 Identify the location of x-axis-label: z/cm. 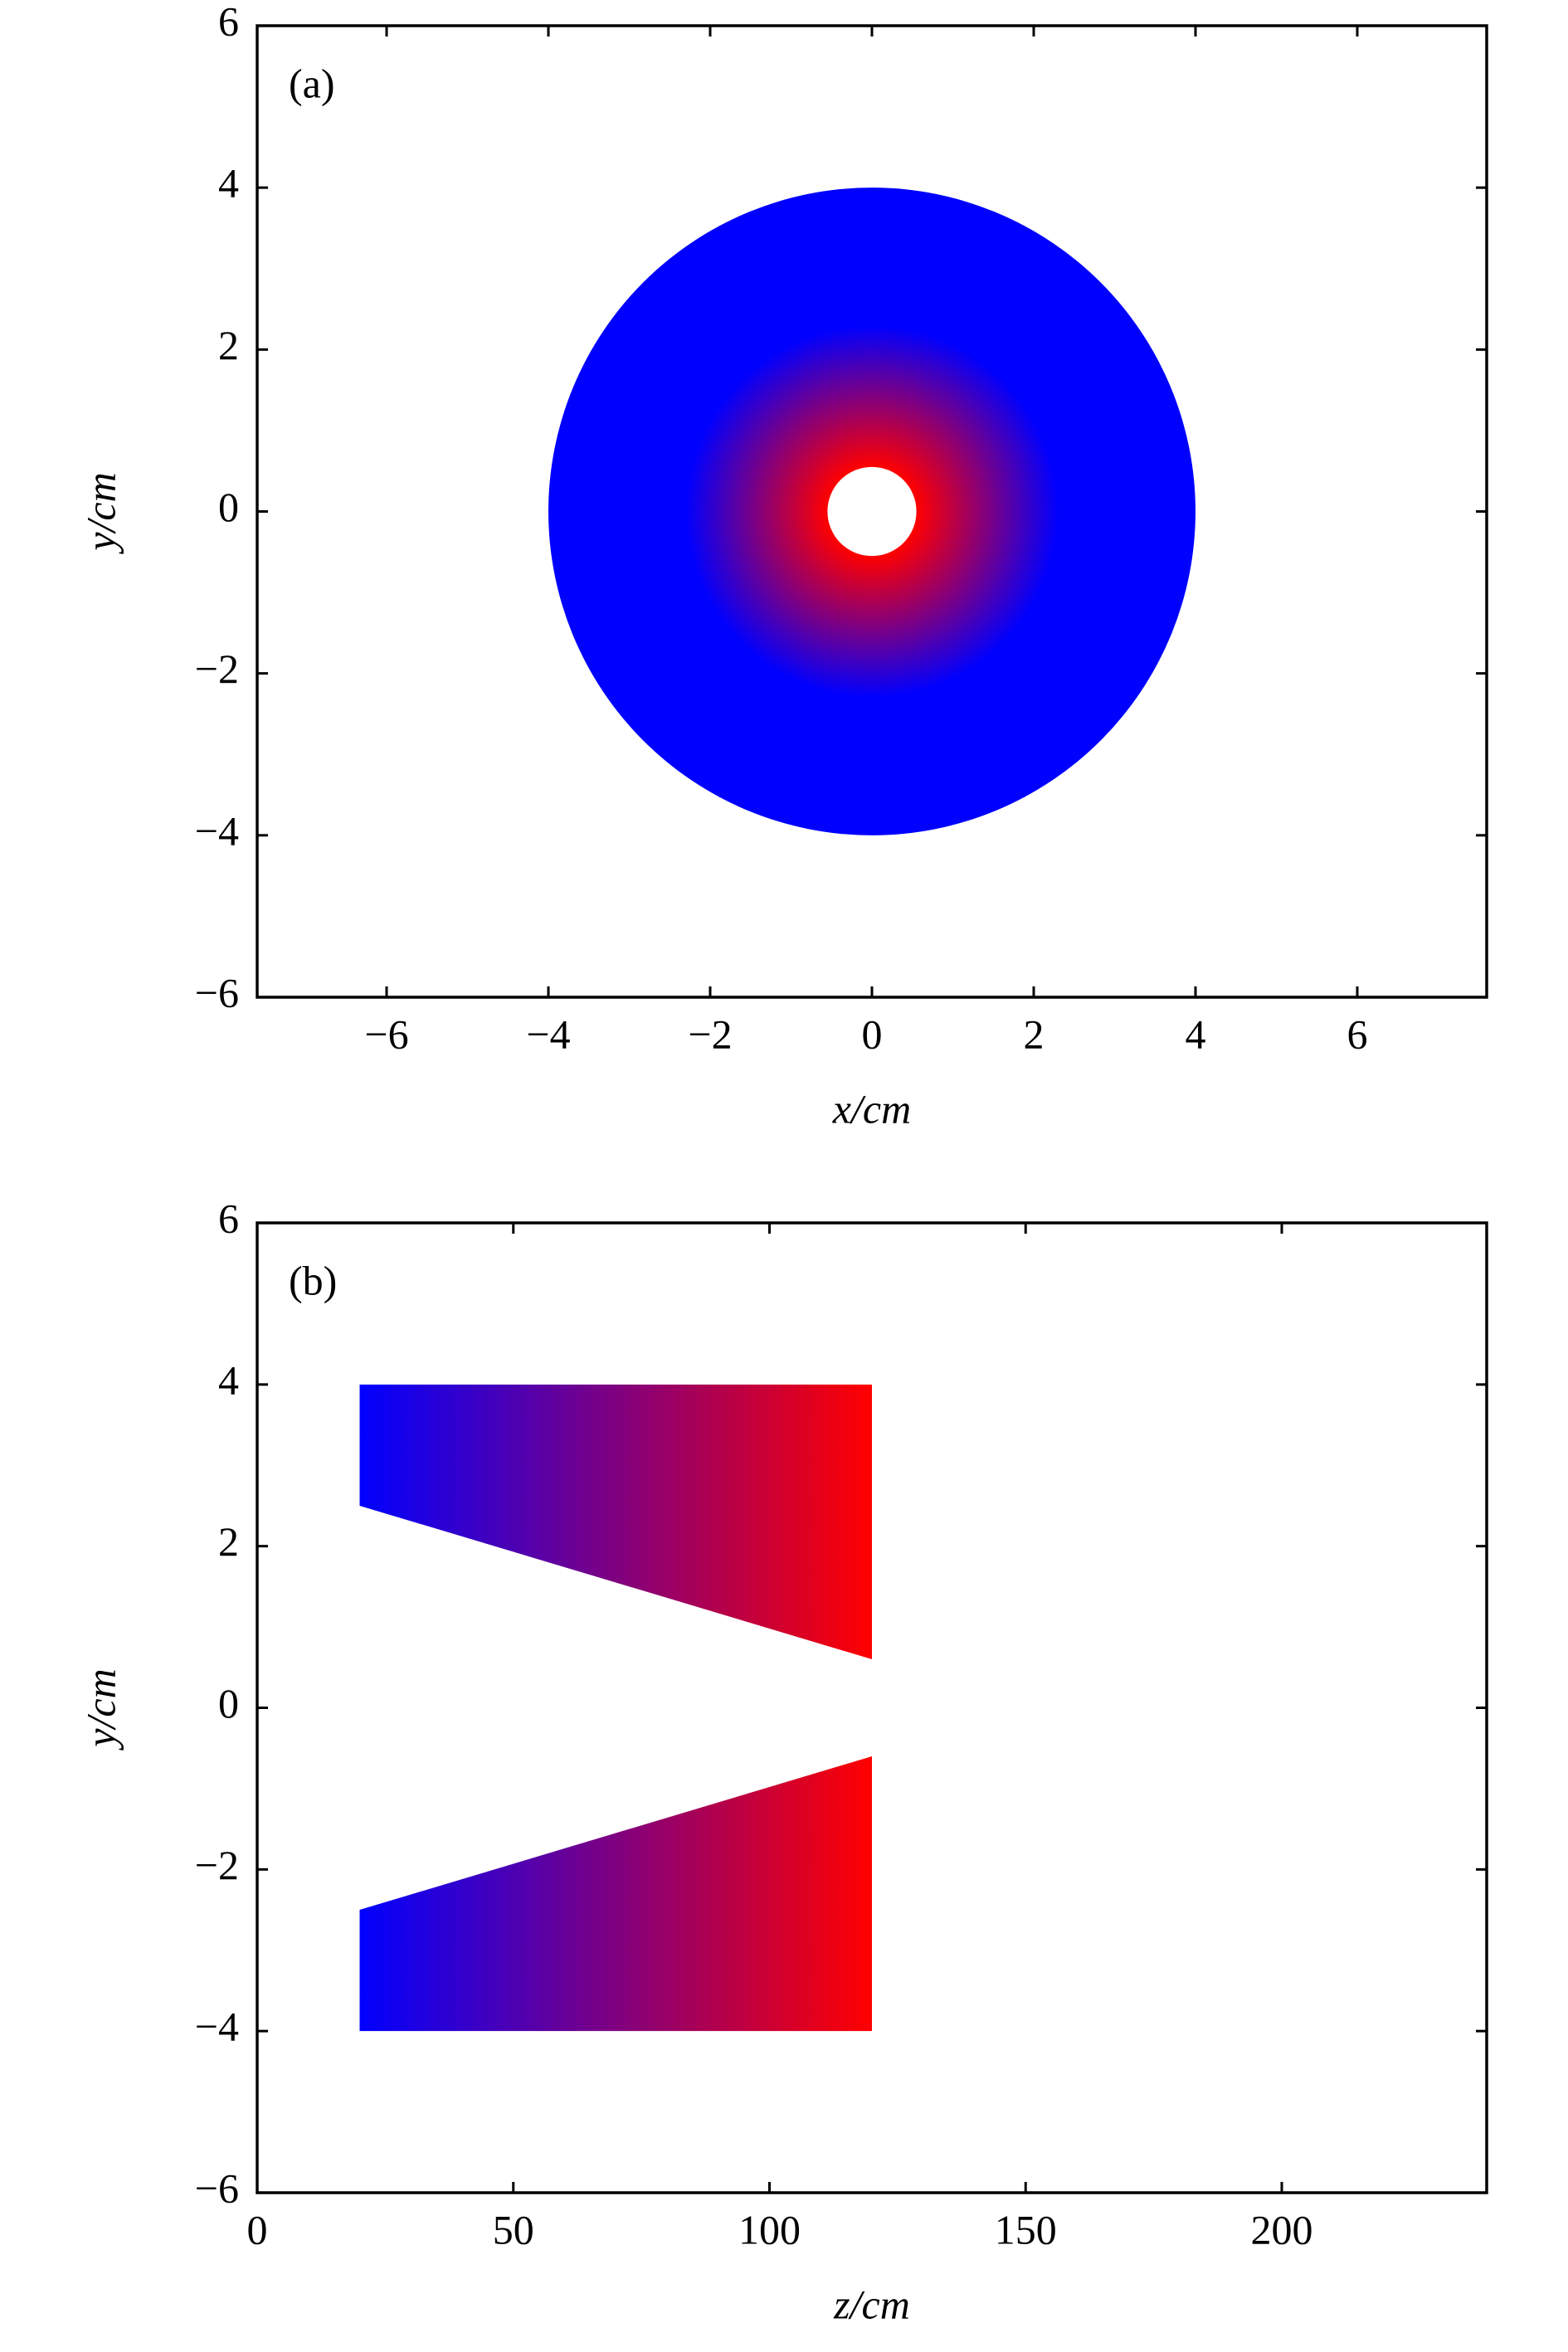
(871, 2304).